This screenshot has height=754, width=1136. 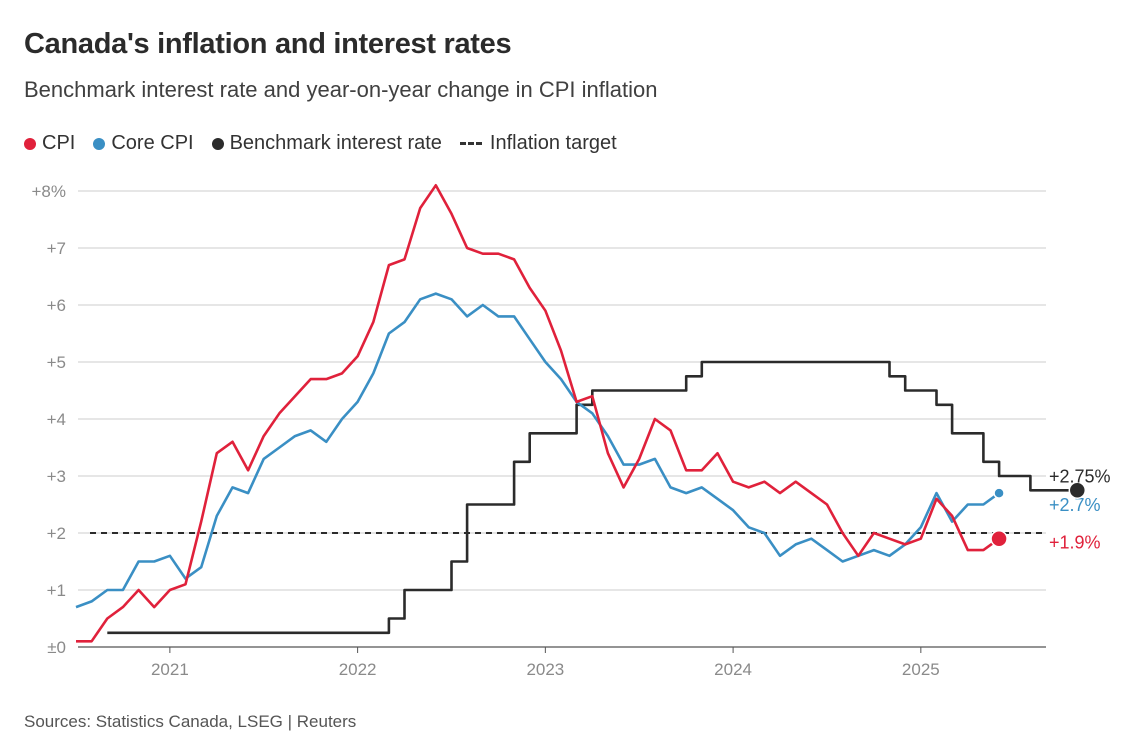 What do you see at coordinates (217, 143) in the screenshot?
I see `rate-dot-icon` at bounding box center [217, 143].